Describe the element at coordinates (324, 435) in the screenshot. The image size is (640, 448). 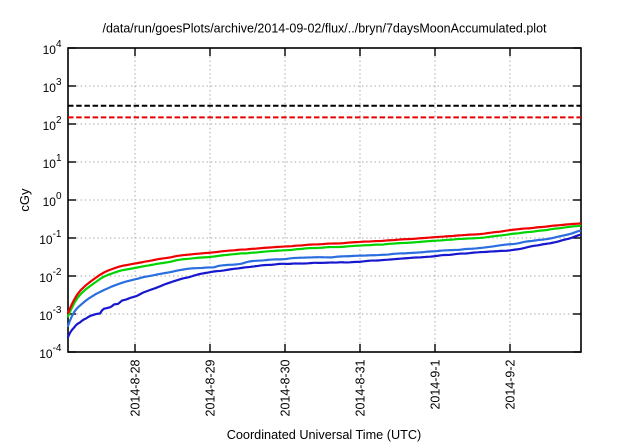
I see `svg-text:Coordinated Universal Time (UT: Coordinated Universal Time (UTC)` at that location.